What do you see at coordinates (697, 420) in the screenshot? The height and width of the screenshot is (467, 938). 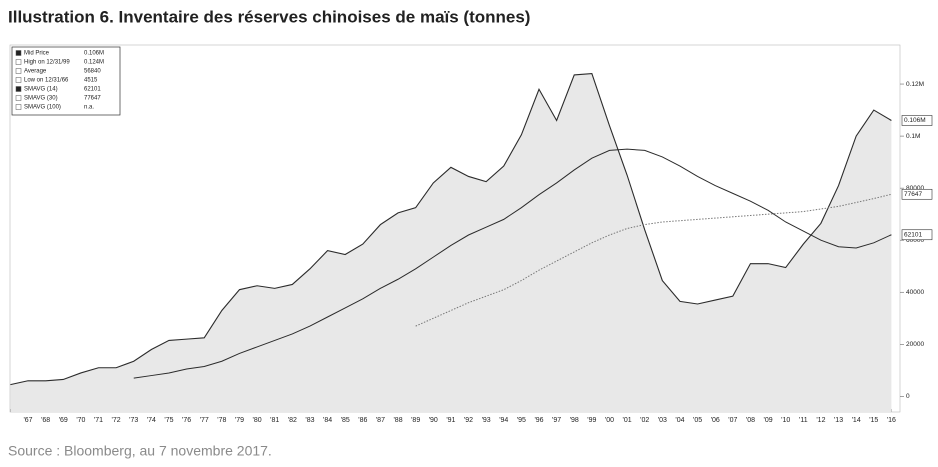 I see `x-tick-label: '05` at bounding box center [697, 420].